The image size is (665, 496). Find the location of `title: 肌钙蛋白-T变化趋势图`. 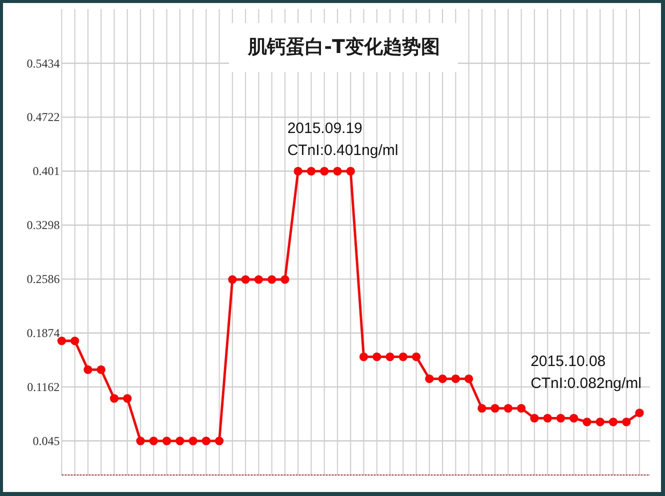

title: 肌钙蛋白-T变化趋势图 is located at coordinates (343, 47).